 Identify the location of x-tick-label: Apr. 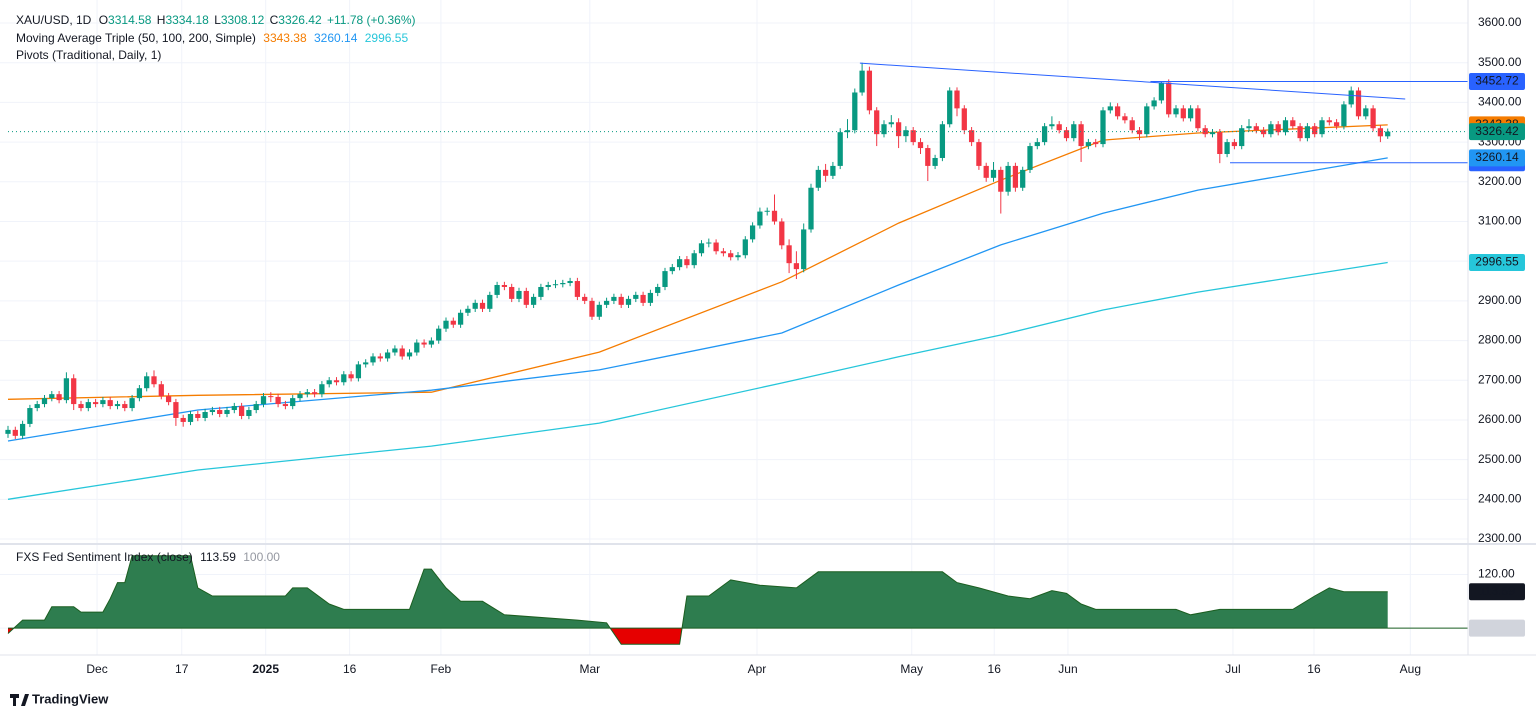
(757, 669).